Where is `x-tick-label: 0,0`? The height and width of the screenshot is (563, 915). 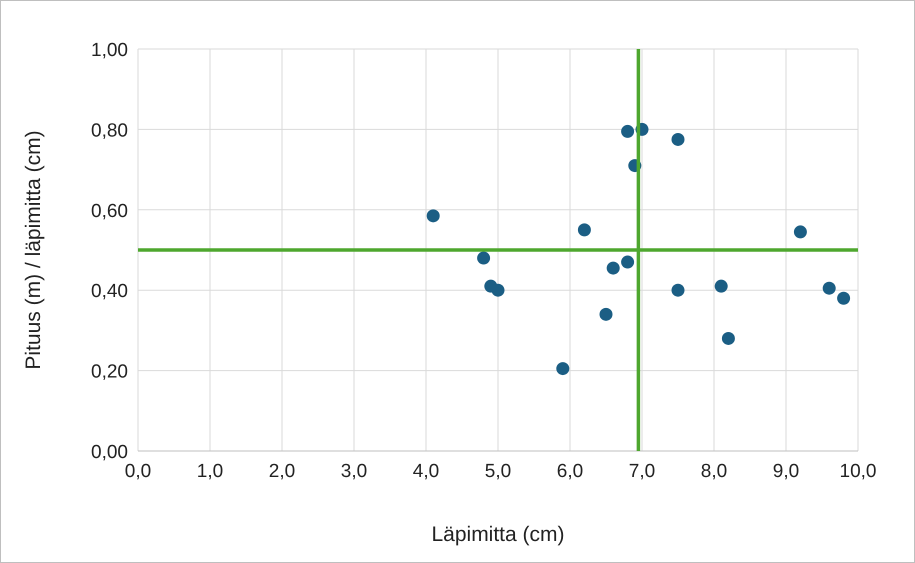 x-tick-label: 0,0 is located at coordinates (138, 471).